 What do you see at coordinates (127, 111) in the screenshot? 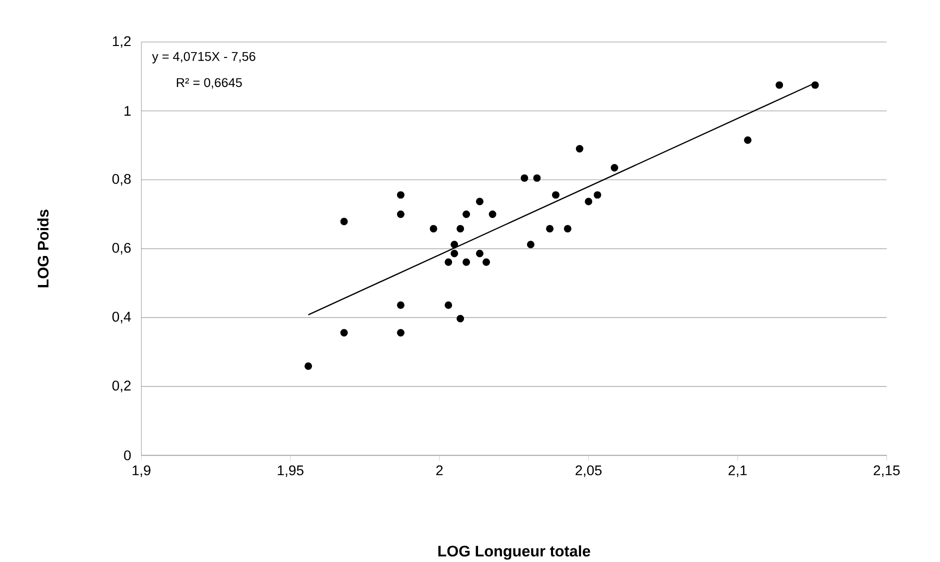
I see `y-tick-label: 1` at bounding box center [127, 111].